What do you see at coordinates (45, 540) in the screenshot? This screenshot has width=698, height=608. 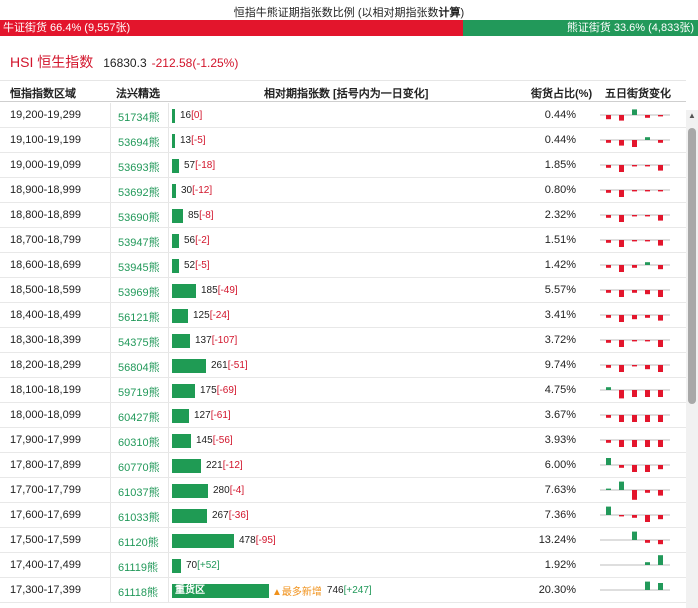 I see `index-range: 17,500-17,599` at bounding box center [45, 540].